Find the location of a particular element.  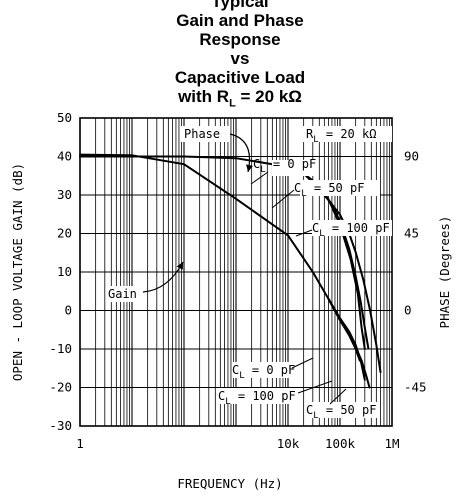

x-axis-label: FREQUENCY (Hz) is located at coordinates (229, 483).